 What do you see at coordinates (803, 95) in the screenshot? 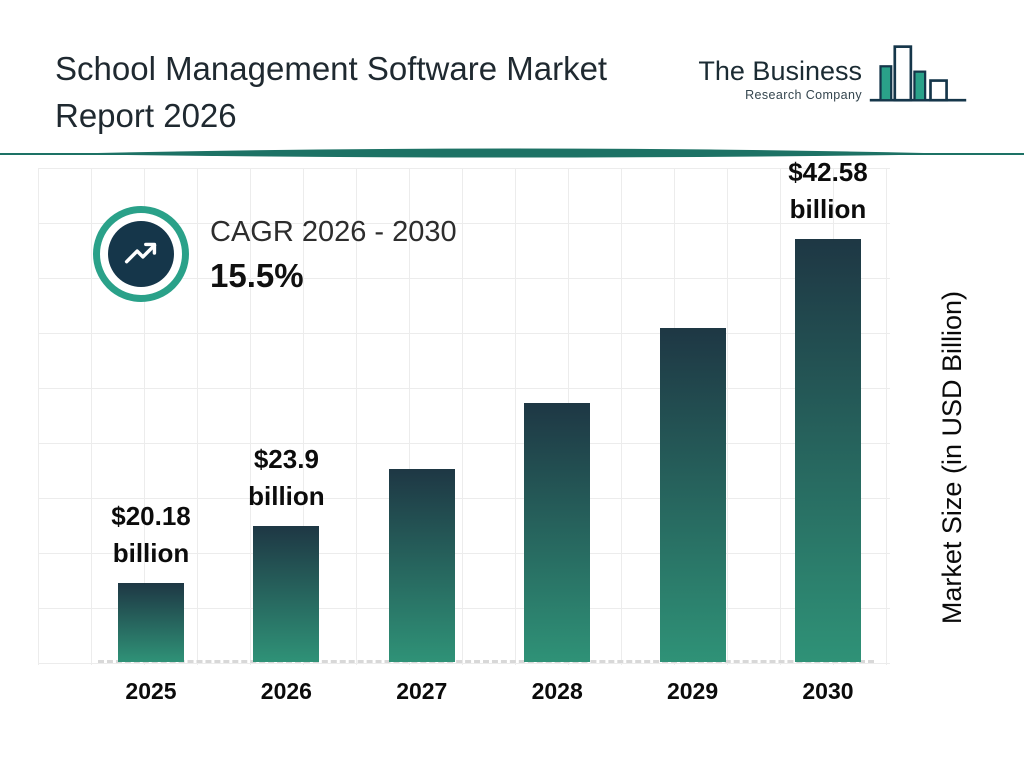
I see `company-subname: Research Company` at bounding box center [803, 95].